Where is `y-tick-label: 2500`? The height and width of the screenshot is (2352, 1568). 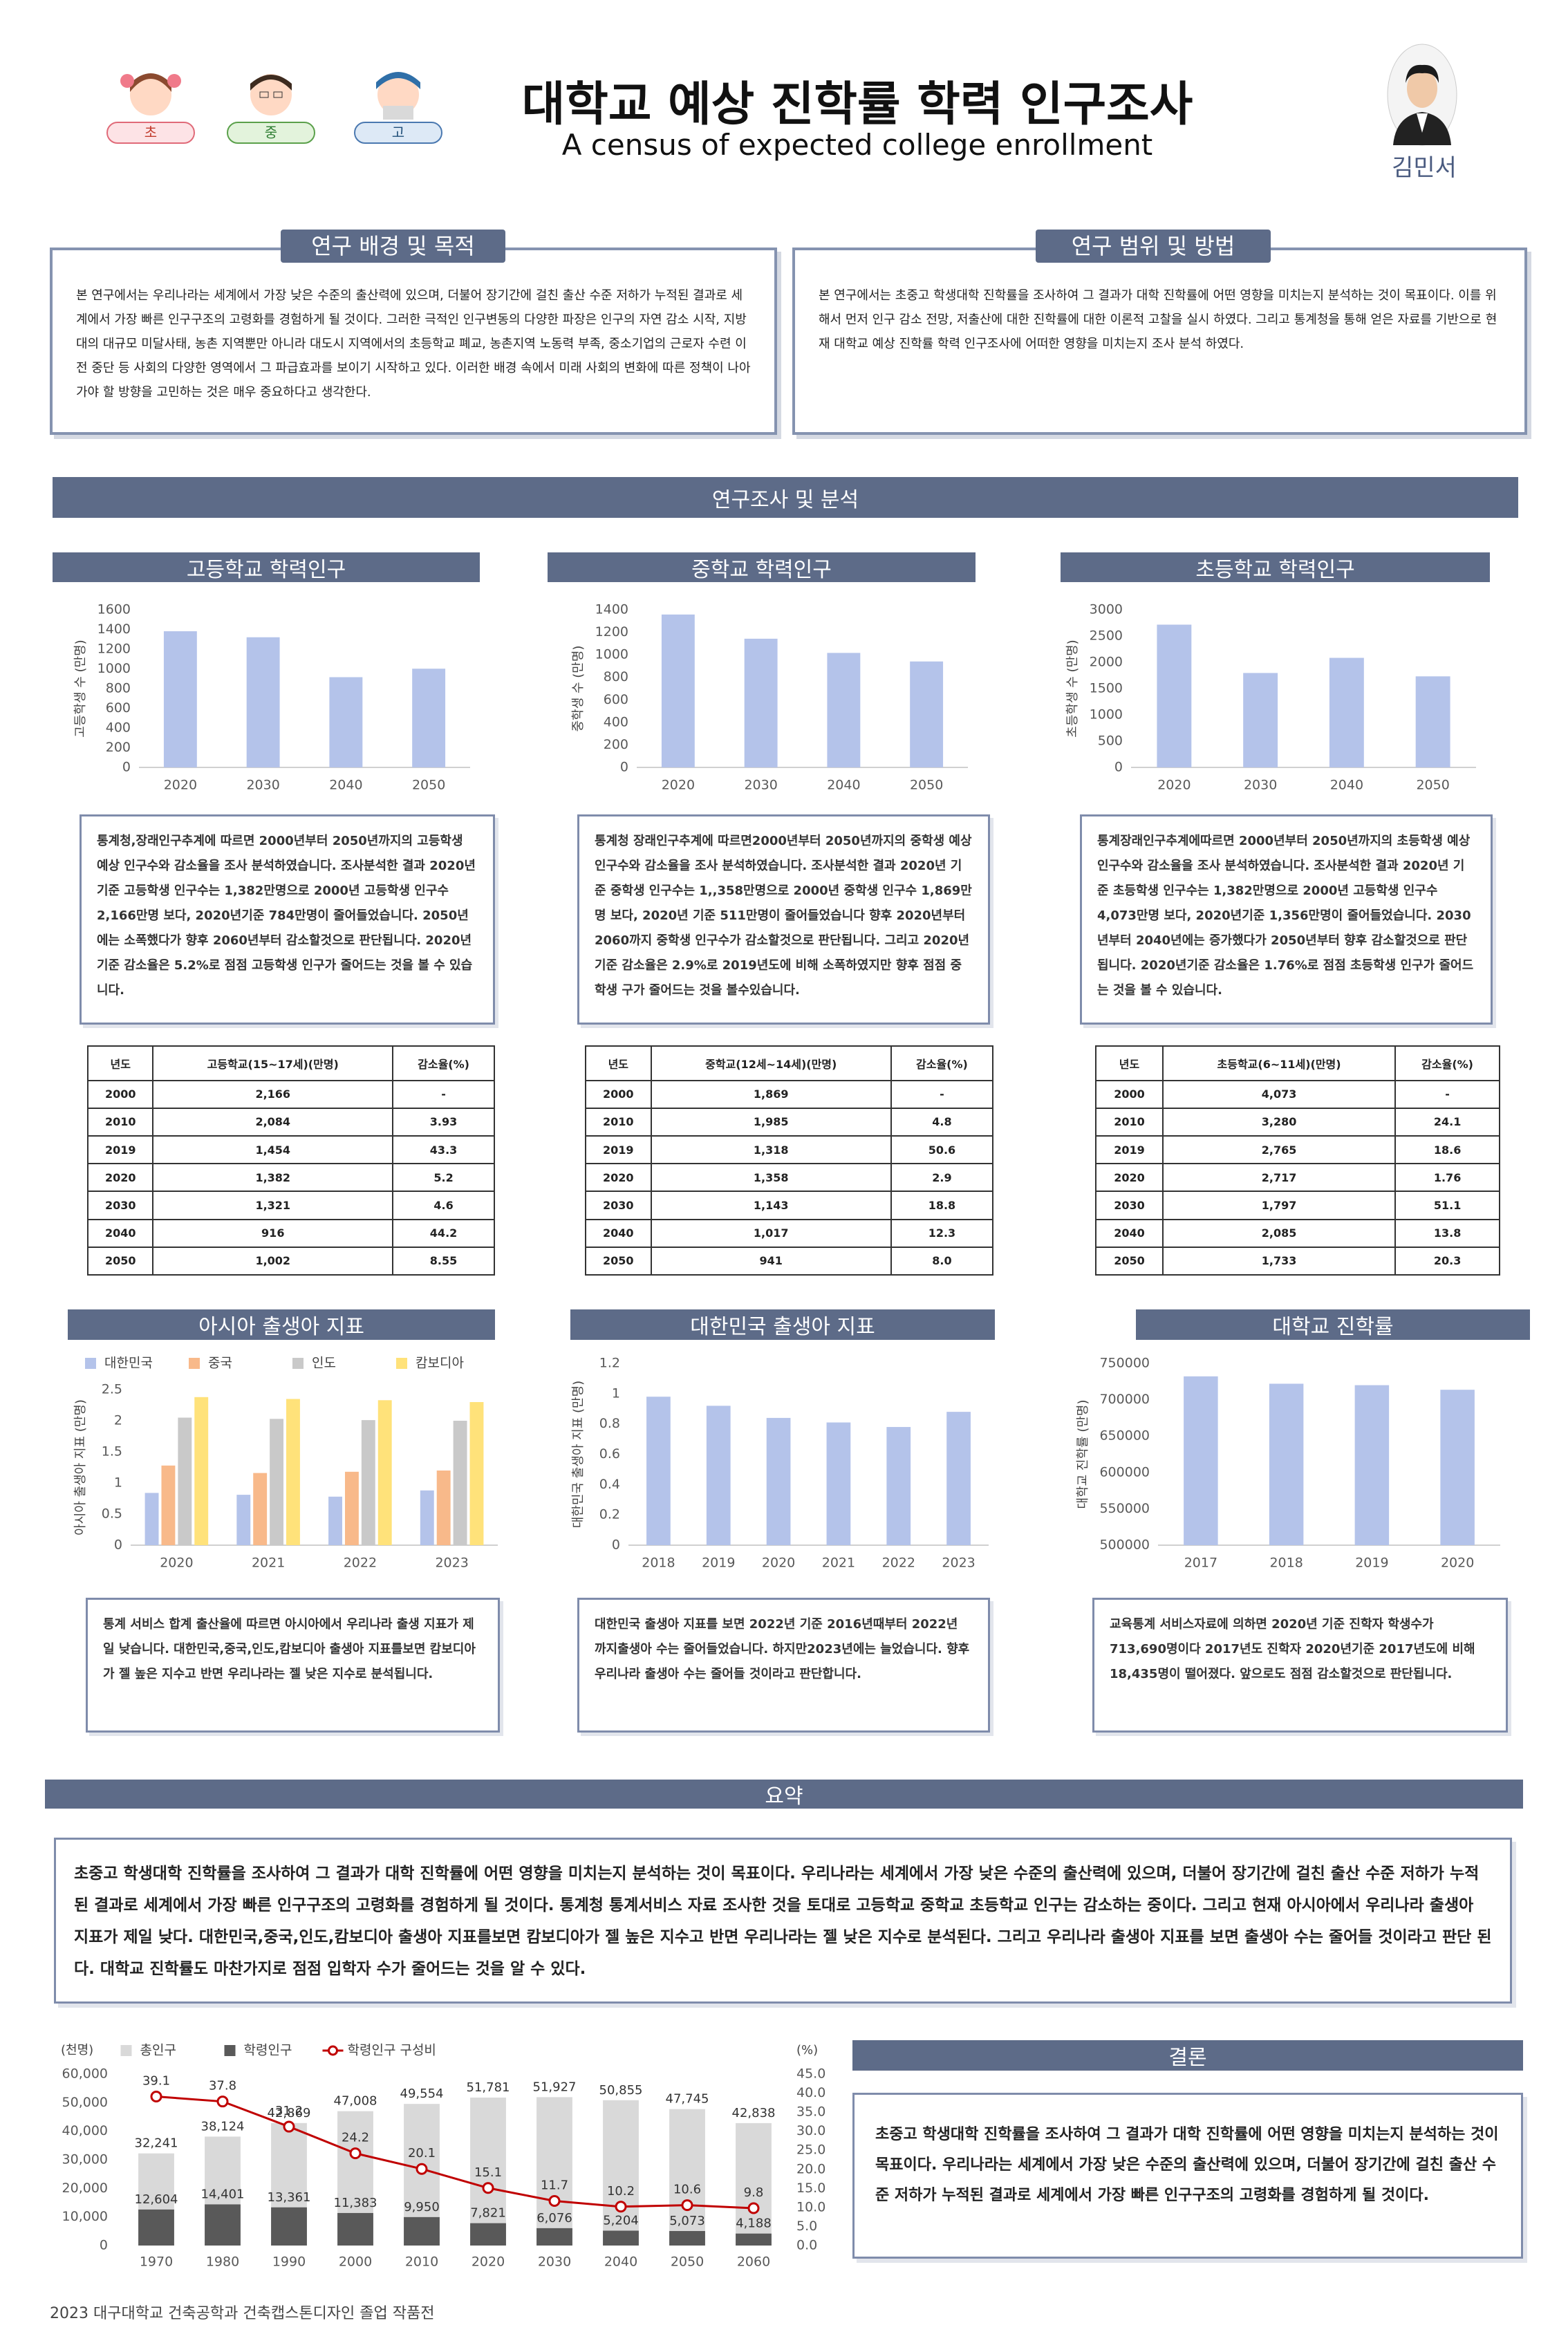 y-tick-label: 2500 is located at coordinates (1106, 636).